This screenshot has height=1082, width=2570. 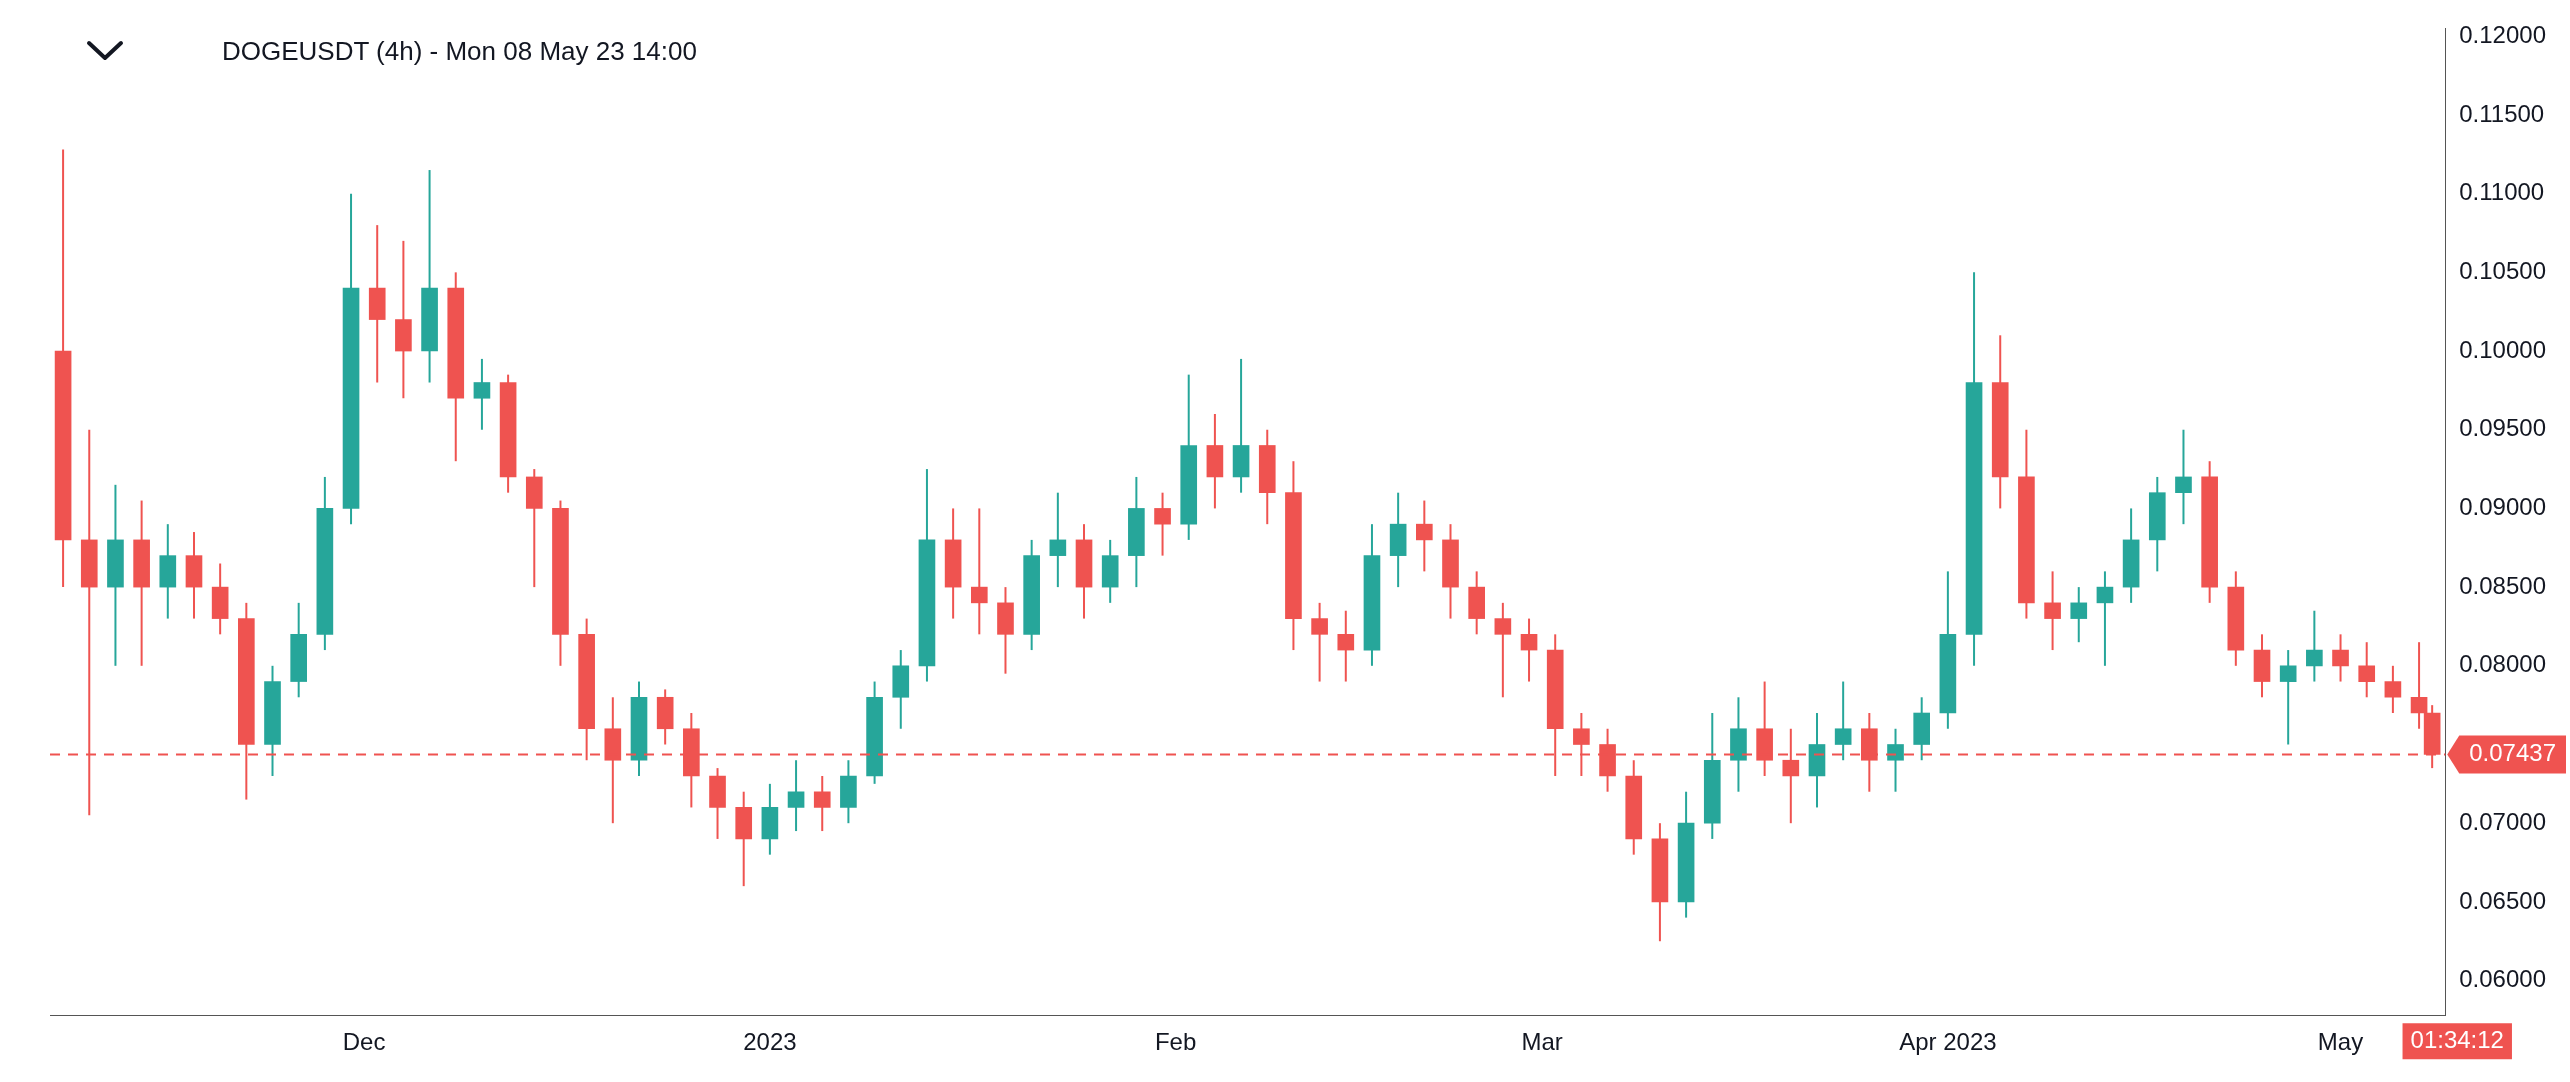 I want to click on y-tick-label: 0.12000, so click(x=2503, y=34).